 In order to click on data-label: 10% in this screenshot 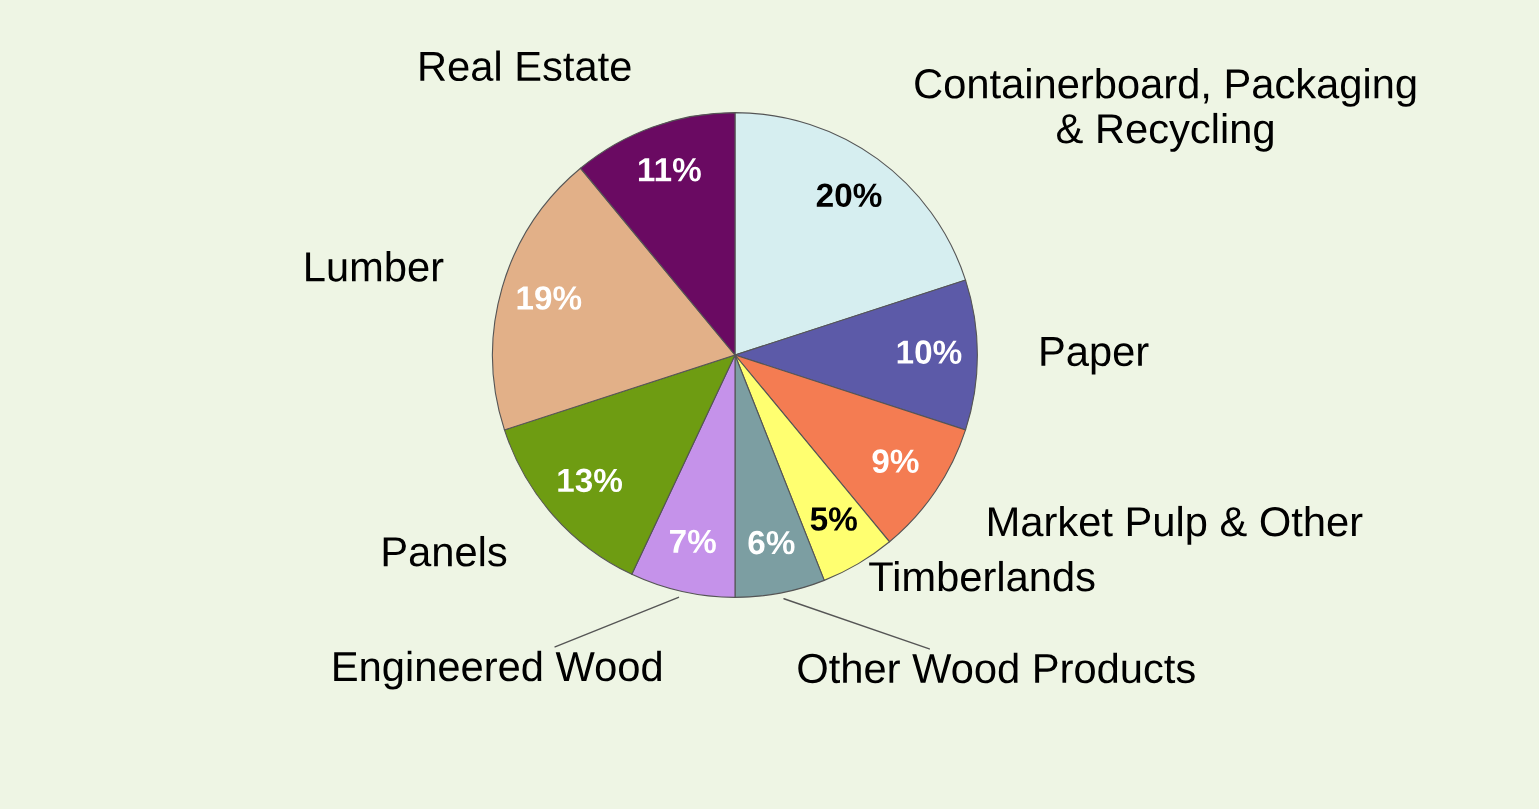, I will do `click(929, 352)`.